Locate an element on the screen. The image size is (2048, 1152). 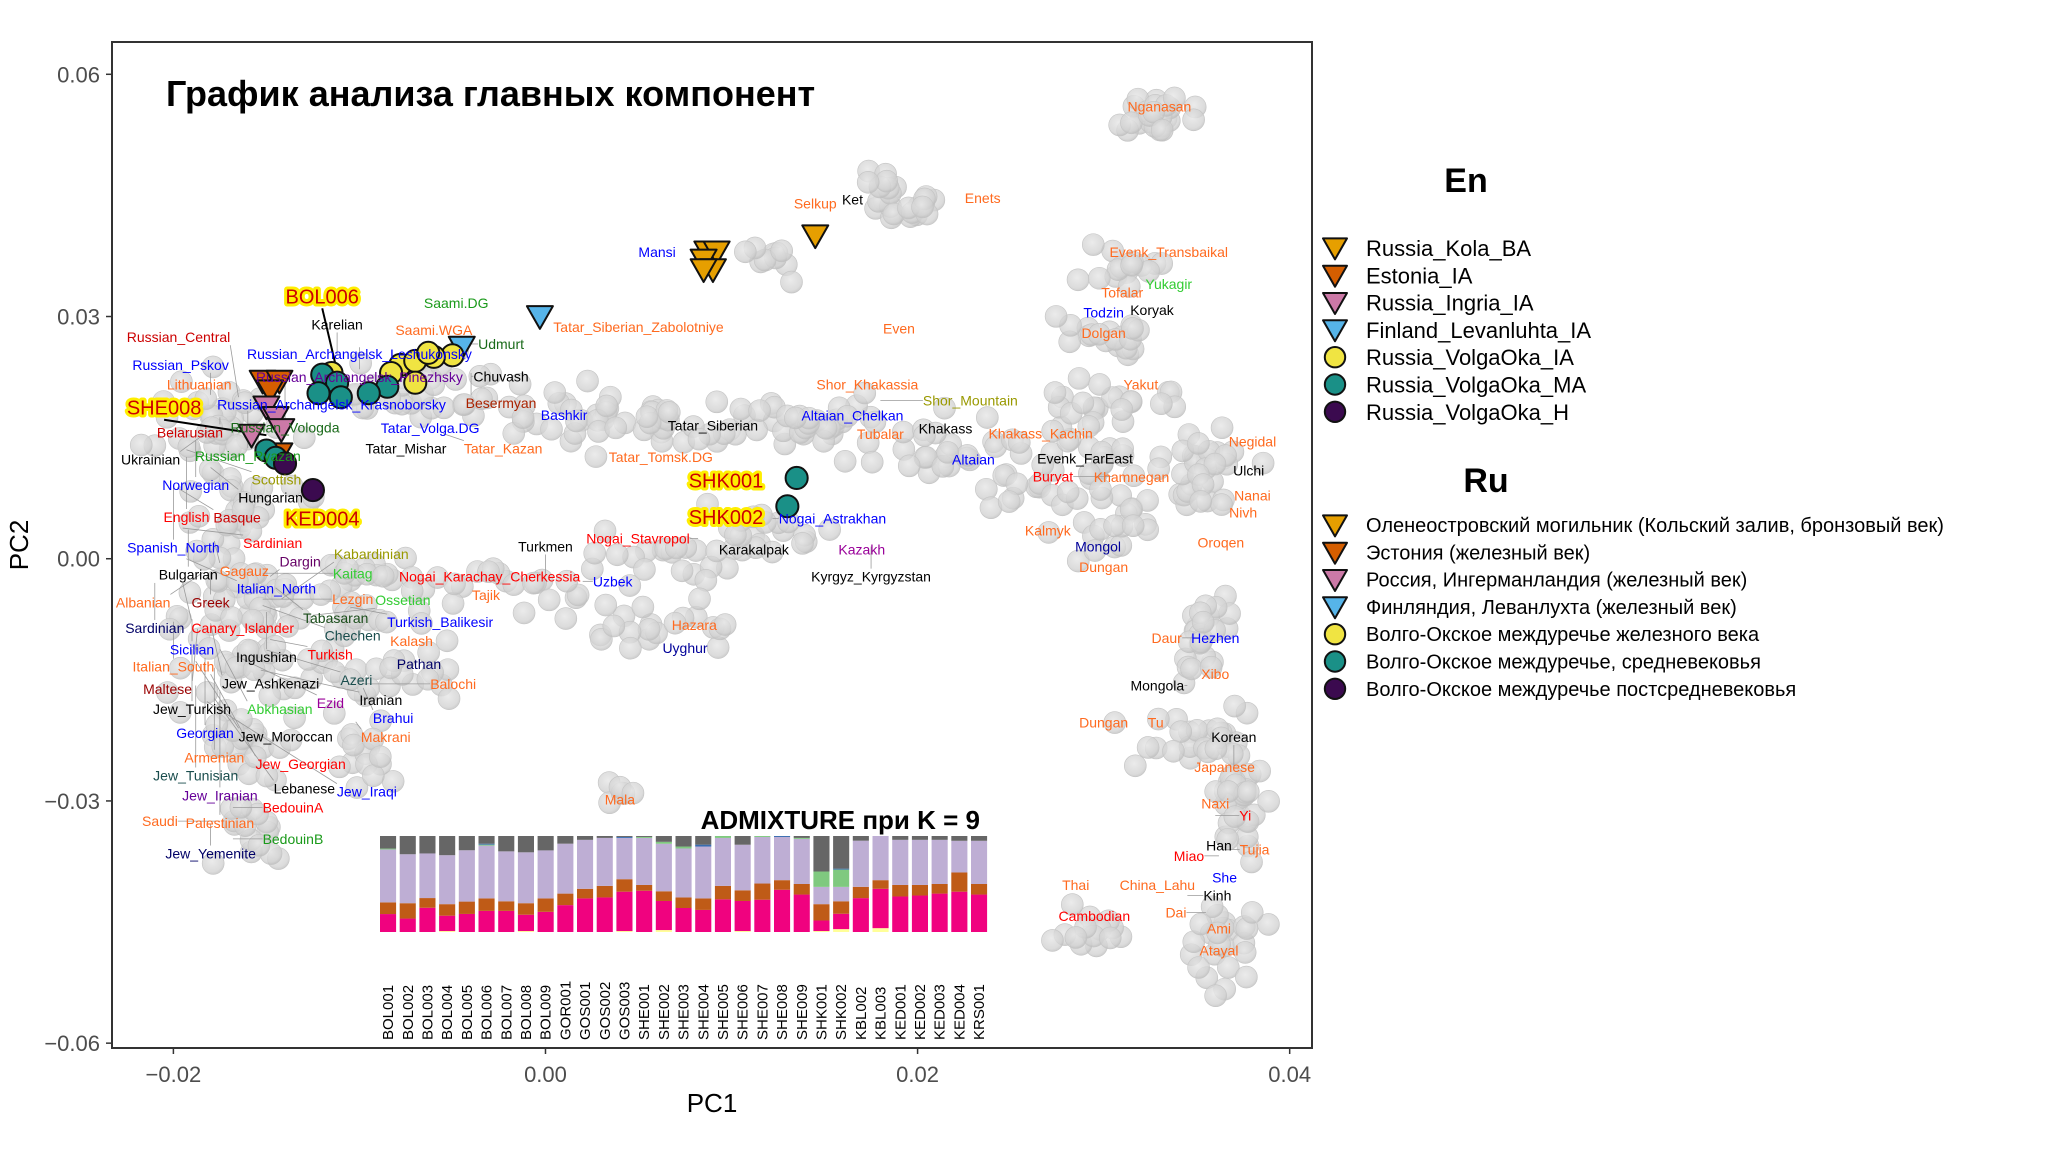
population-label-ezid: Ezid is located at coordinates (330, 703).